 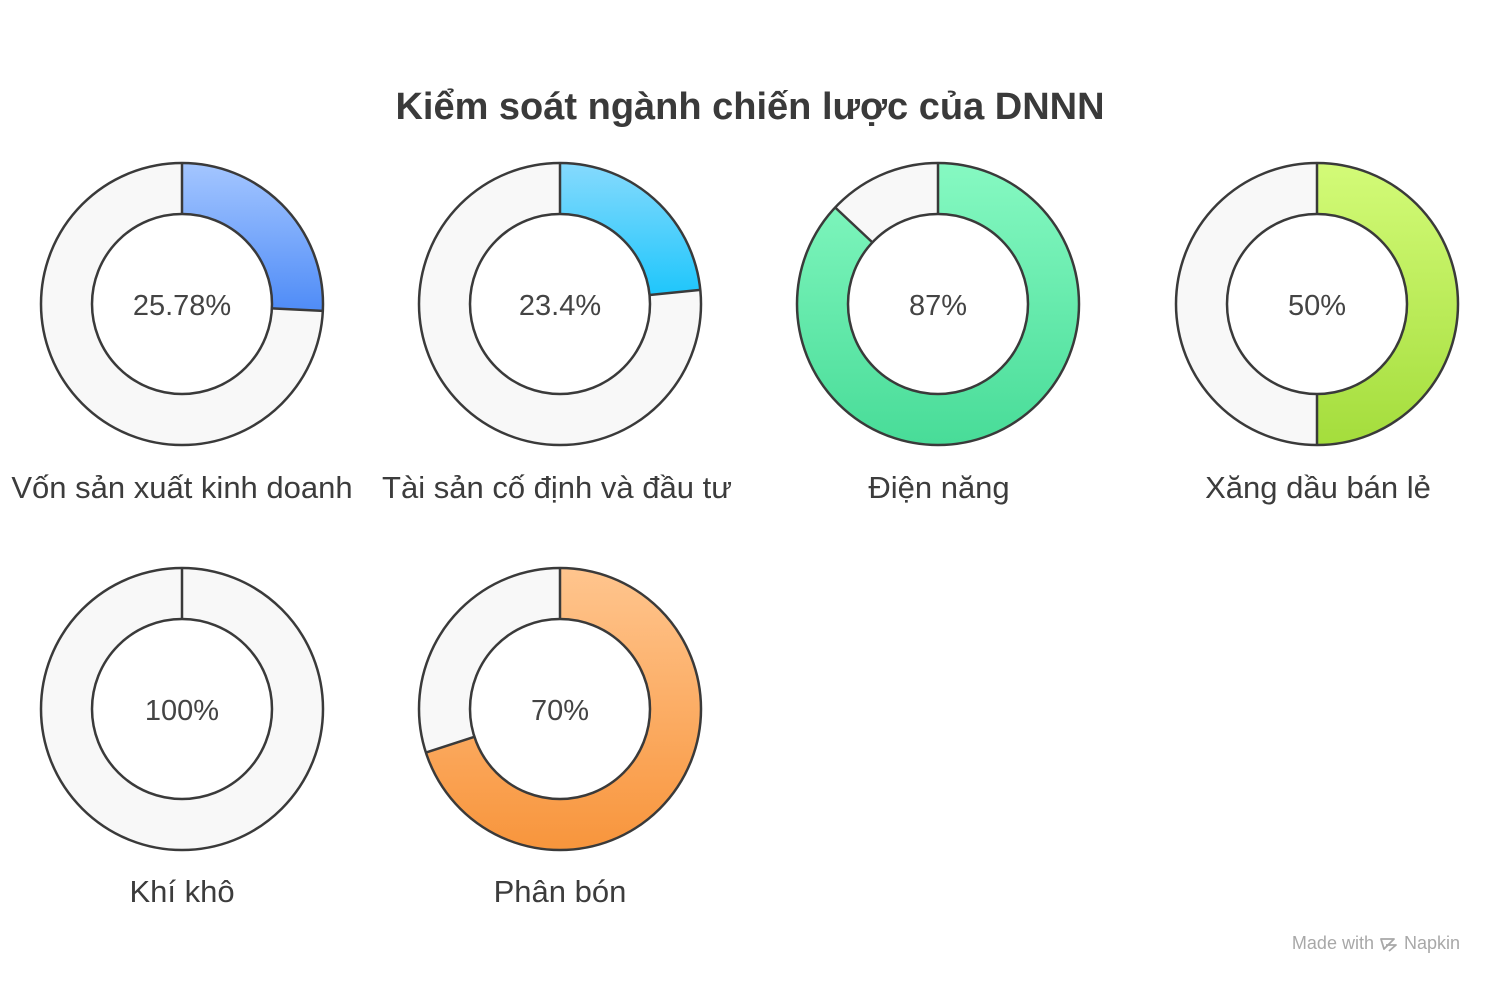 I want to click on donut-chart: 25.78%, so click(x=182, y=304).